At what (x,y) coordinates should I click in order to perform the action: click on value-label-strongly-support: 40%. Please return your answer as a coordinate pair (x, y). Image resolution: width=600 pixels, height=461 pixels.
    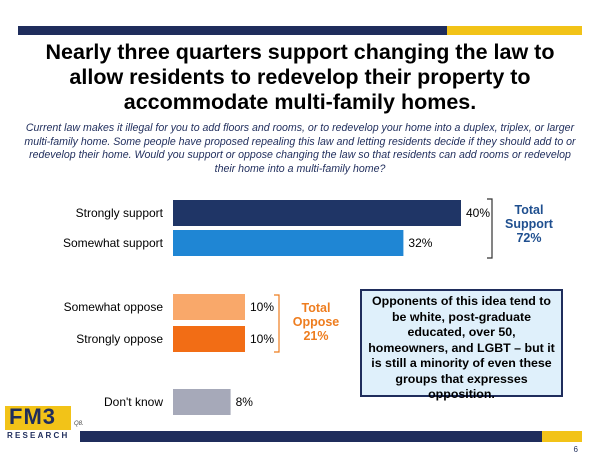
    Looking at the image, I should click on (478, 213).